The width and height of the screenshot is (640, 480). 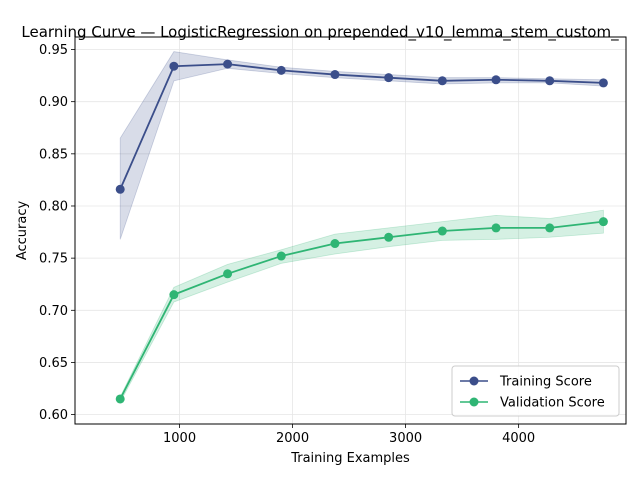 I want to click on legend-label-training: Training Score, so click(x=545, y=382).